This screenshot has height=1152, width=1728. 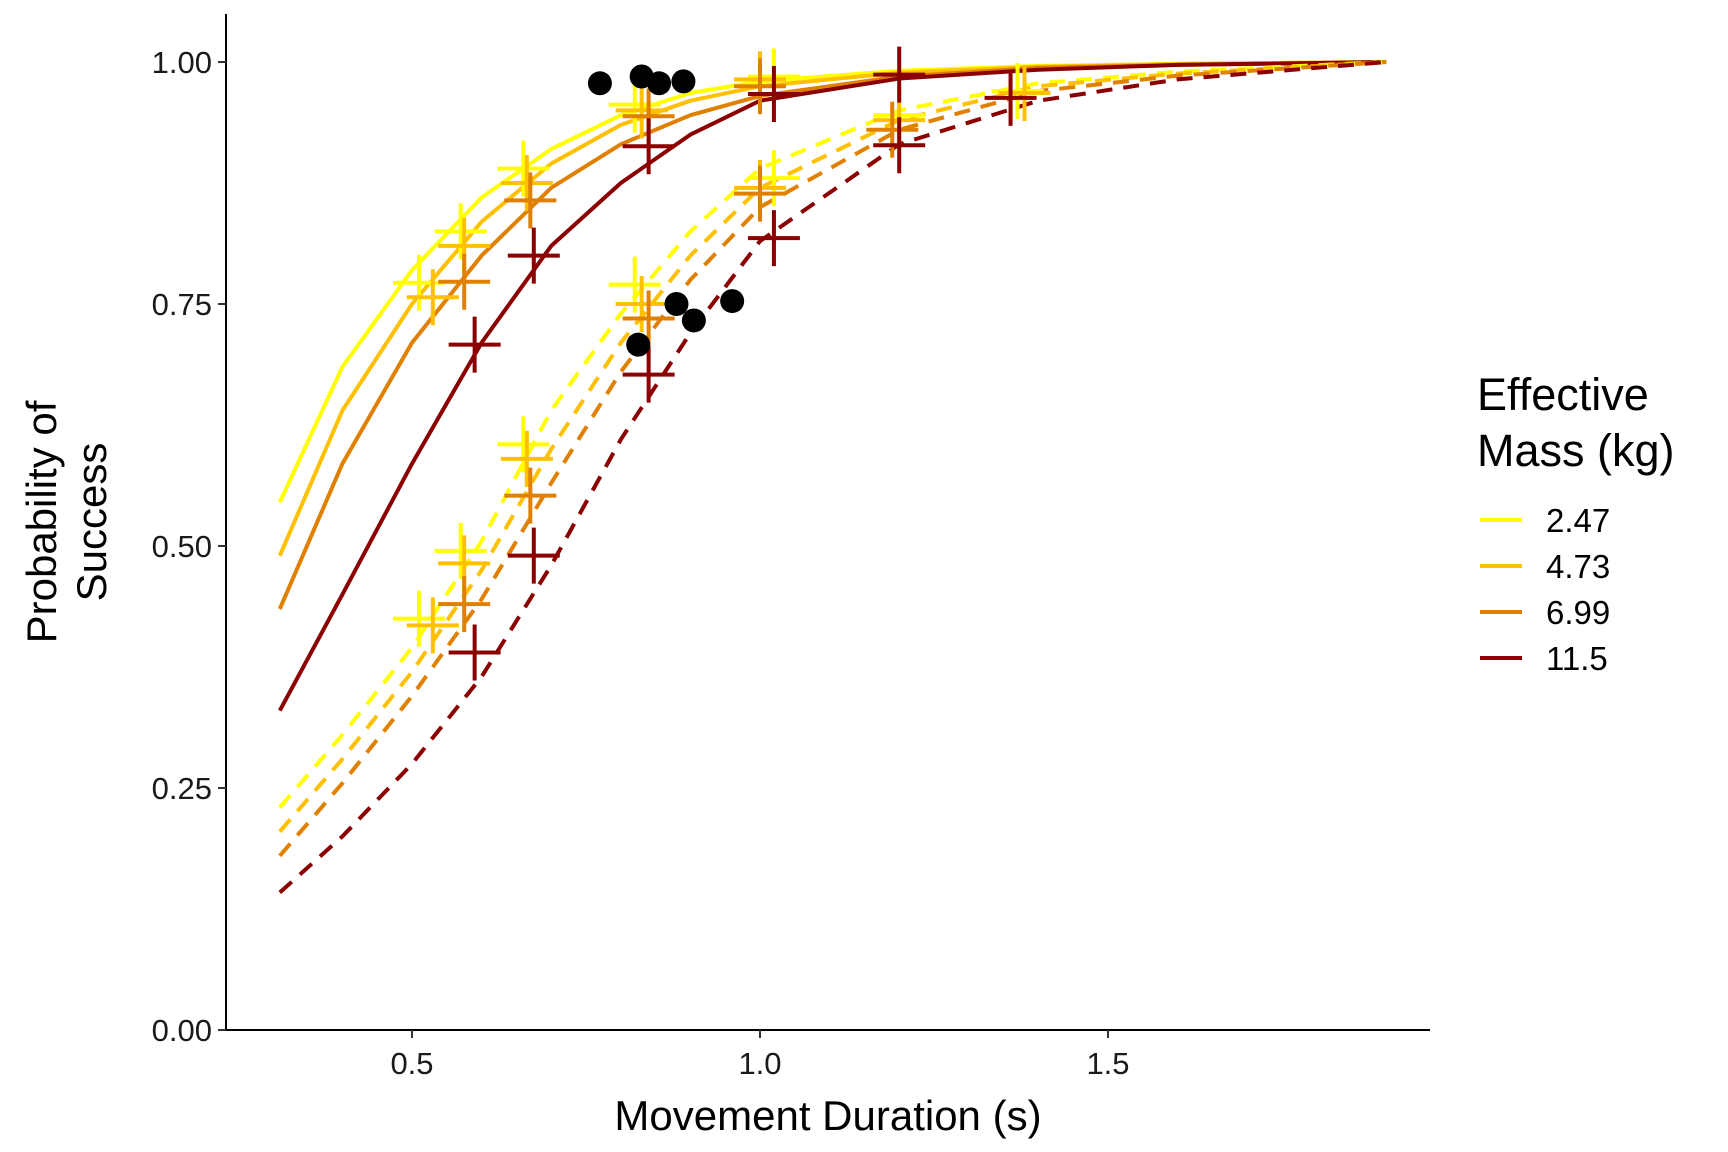 What do you see at coordinates (91, 522) in the screenshot?
I see `y-axis-title-line-2: Success` at bounding box center [91, 522].